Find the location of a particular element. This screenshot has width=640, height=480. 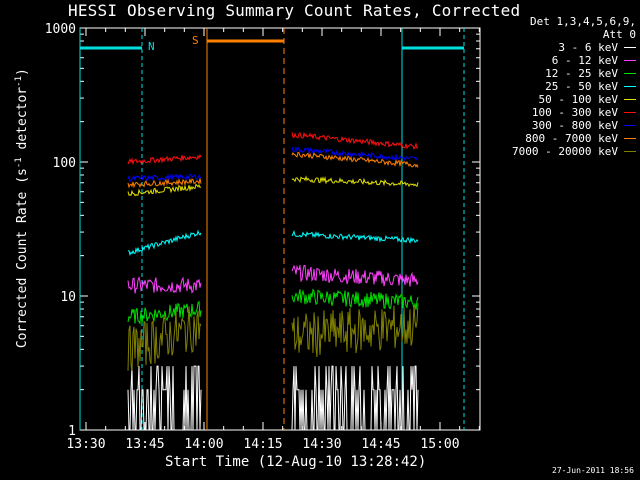

legend-item-label: 800 - 7000 keV is located at coordinates (571, 138).